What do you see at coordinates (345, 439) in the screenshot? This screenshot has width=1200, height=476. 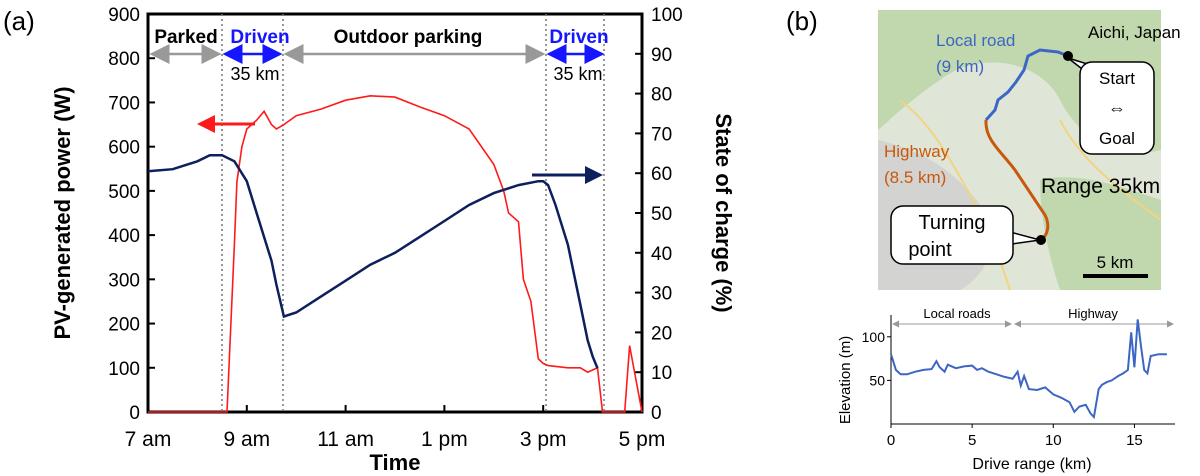 I see `x-tick-label: 11 am` at bounding box center [345, 439].